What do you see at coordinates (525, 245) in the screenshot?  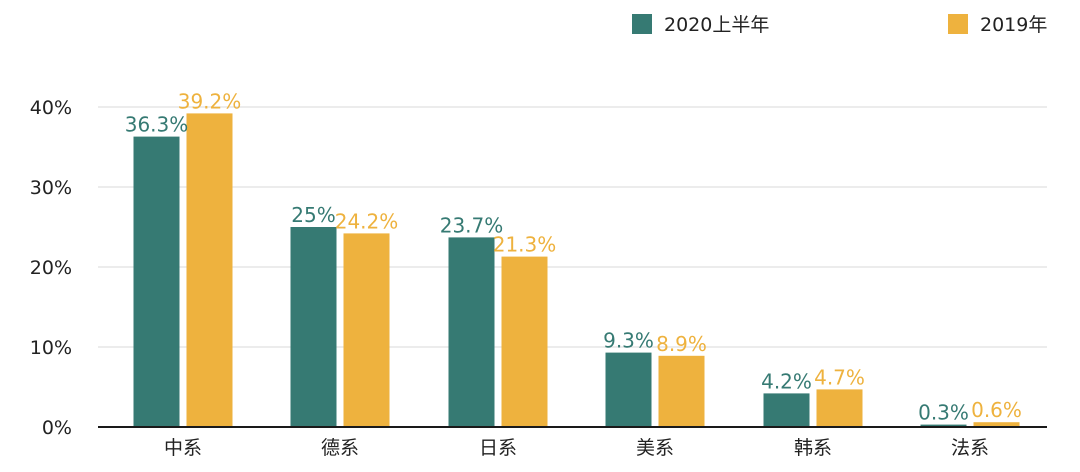 I see `data-label-2019: 21.3%` at bounding box center [525, 245].